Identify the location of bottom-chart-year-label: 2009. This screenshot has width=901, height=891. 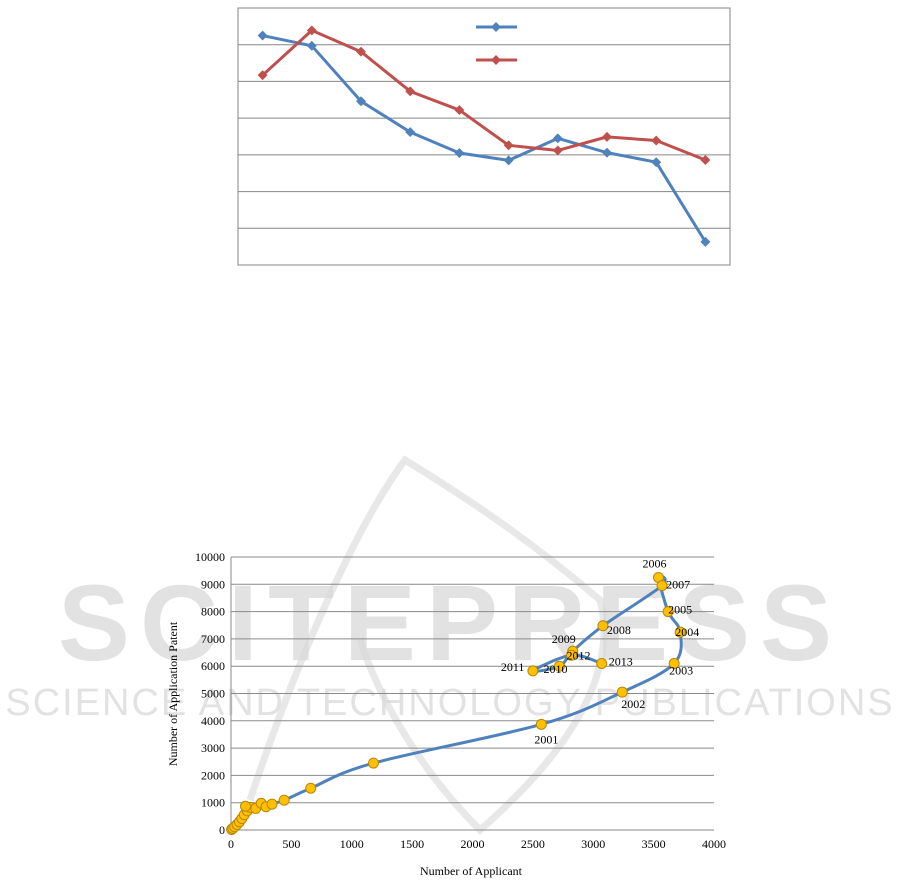
(564, 639).